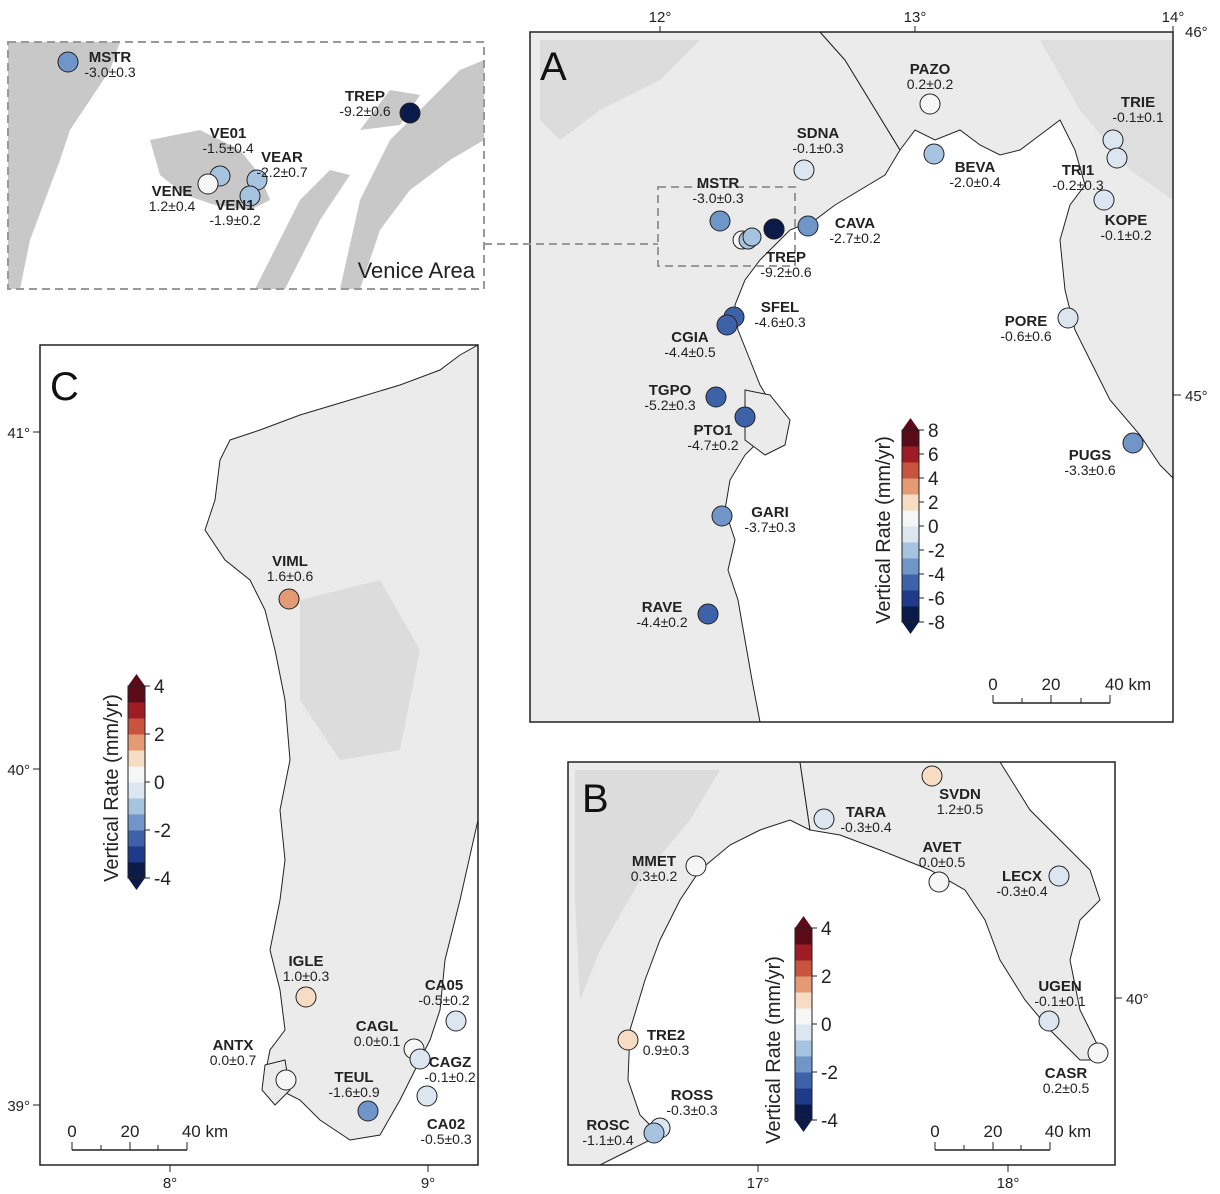 The image size is (1220, 1194). What do you see at coordinates (442, 1066) in the screenshot?
I see `station-cagz: CAGZ-0.1±0.2` at bounding box center [442, 1066].